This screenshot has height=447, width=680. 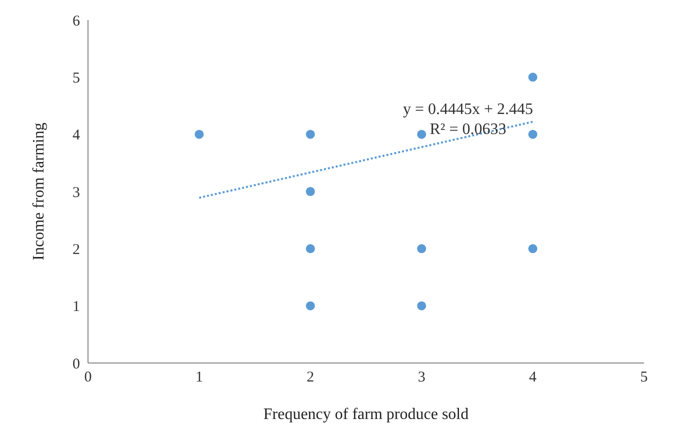 I want to click on y-axis-title: Income from farming, so click(x=39, y=191).